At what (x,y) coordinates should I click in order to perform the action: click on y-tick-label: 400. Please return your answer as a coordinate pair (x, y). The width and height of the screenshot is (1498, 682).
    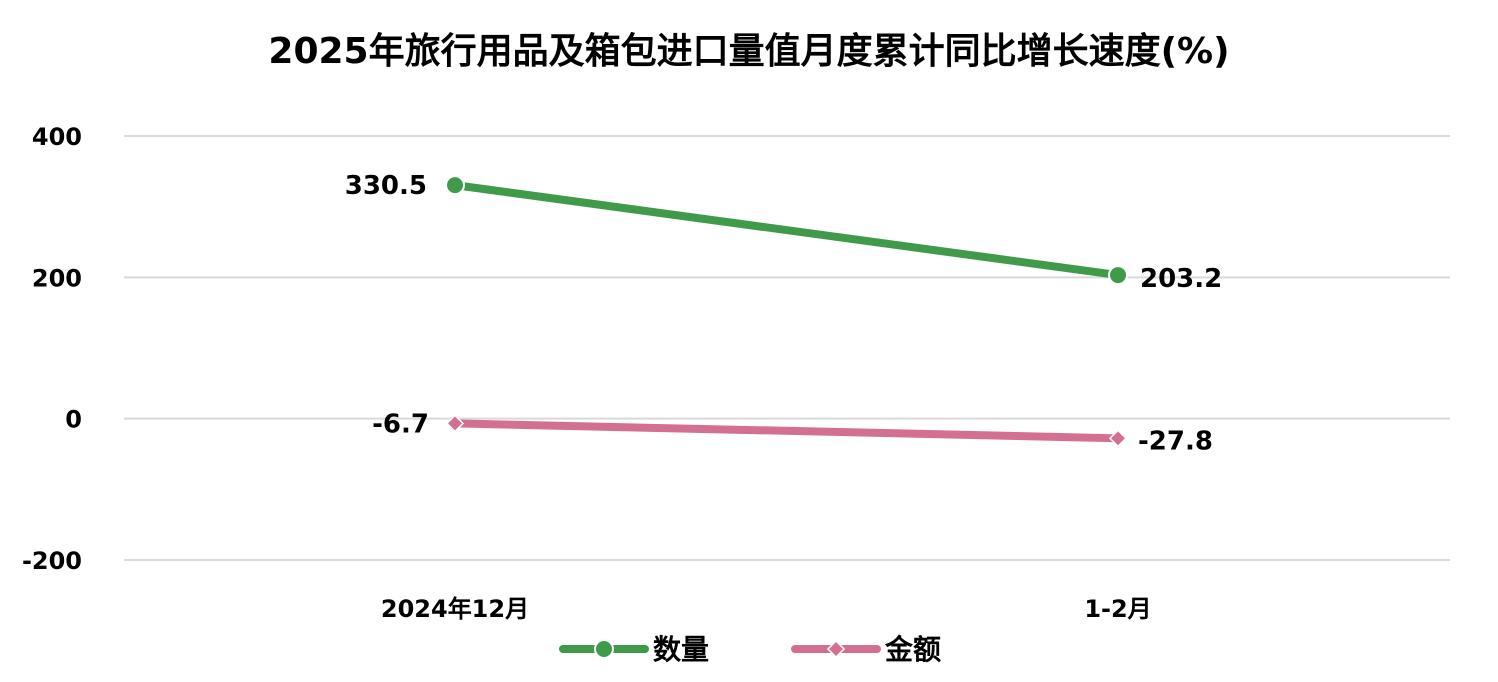
    Looking at the image, I should click on (57, 137).